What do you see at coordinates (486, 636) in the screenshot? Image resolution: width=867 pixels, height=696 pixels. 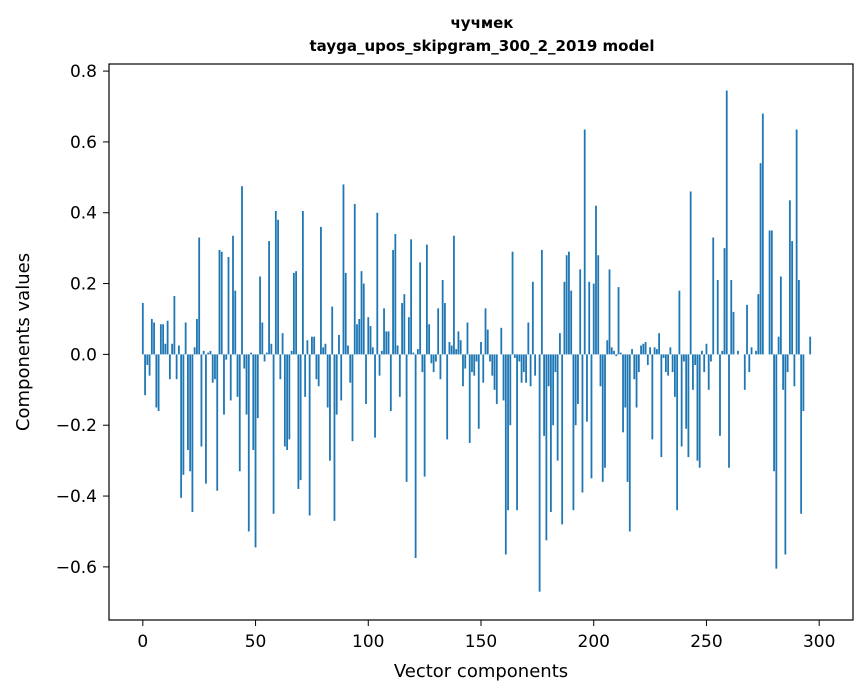 I see `x-axis-ticks: 0 50 100 150 200 250 300` at bounding box center [486, 636].